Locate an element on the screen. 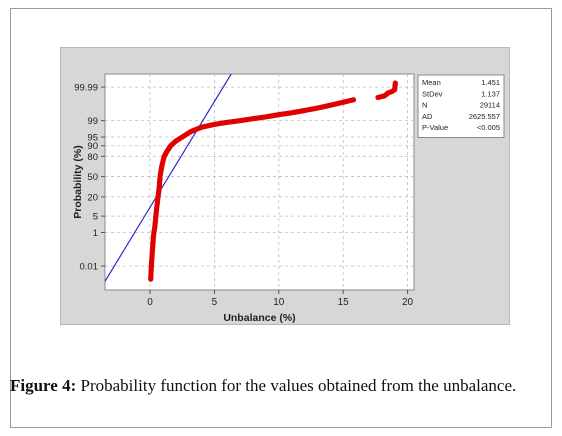 The width and height of the screenshot is (562, 436). stats-value: 1.137 is located at coordinates (490, 93).